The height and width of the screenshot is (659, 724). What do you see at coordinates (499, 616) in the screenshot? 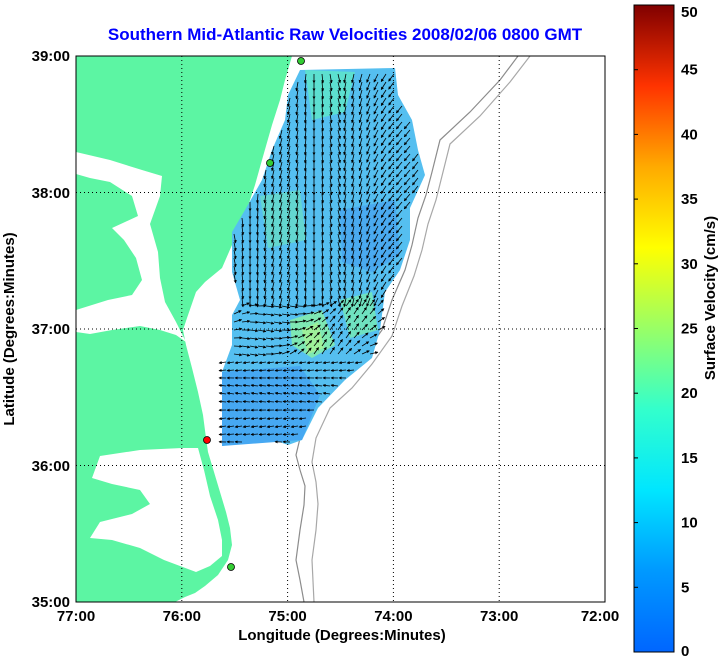
I see `x-tick-label: 73:00` at bounding box center [499, 616].